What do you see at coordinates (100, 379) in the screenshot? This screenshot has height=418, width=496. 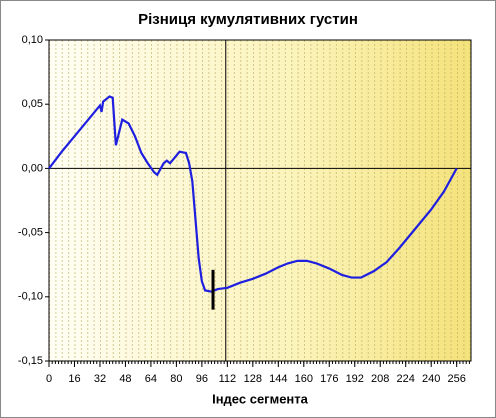 I see `x-tick-label: 32` at bounding box center [100, 379].